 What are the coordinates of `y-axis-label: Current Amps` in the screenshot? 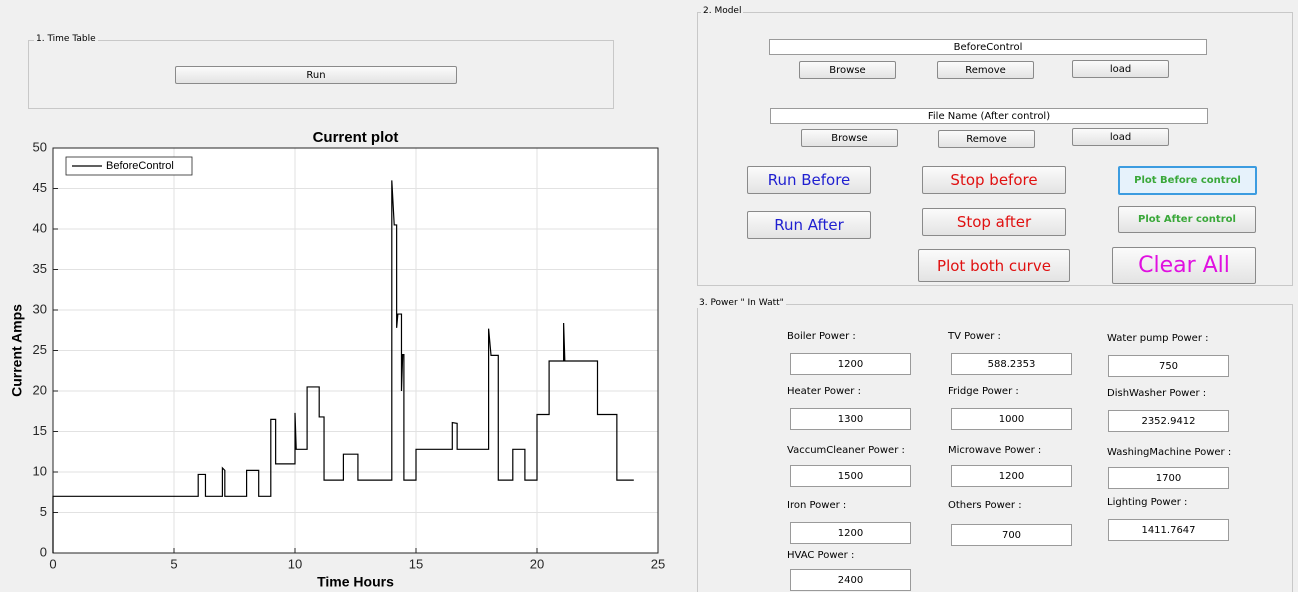 It's located at (17, 350).